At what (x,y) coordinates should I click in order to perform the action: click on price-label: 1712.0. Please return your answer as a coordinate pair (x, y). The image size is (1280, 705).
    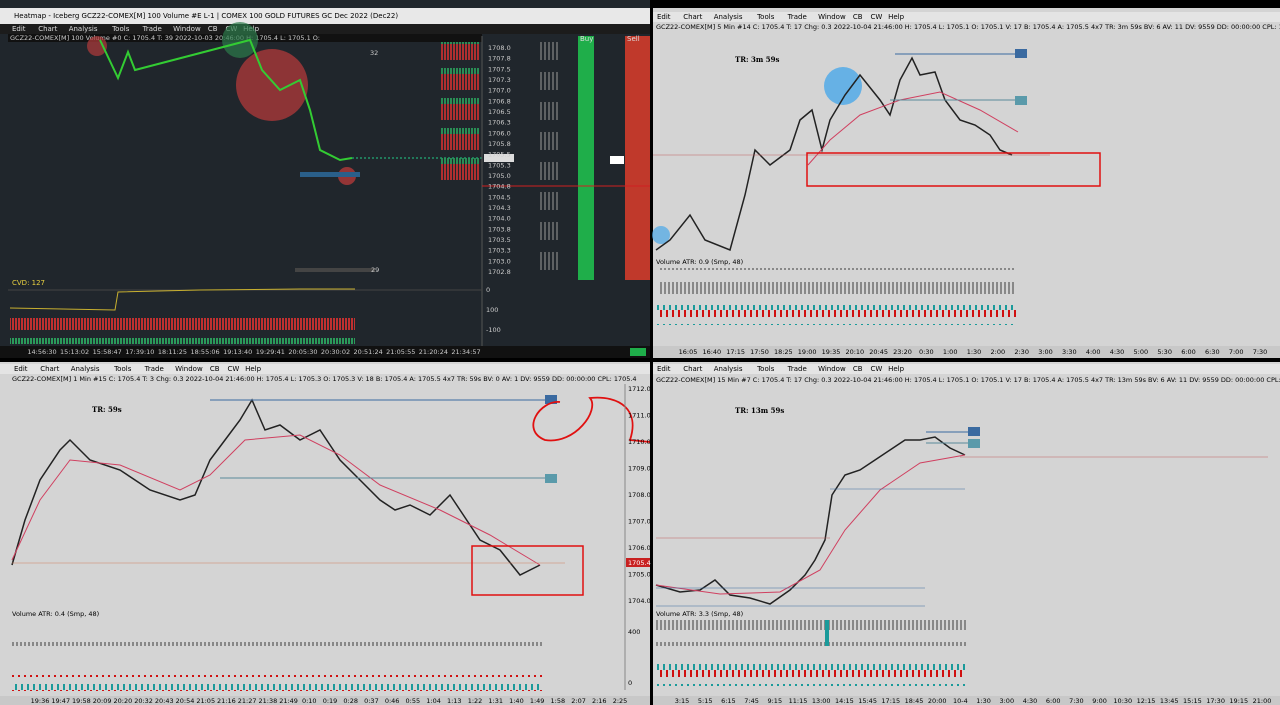
    Looking at the image, I should click on (639, 389).